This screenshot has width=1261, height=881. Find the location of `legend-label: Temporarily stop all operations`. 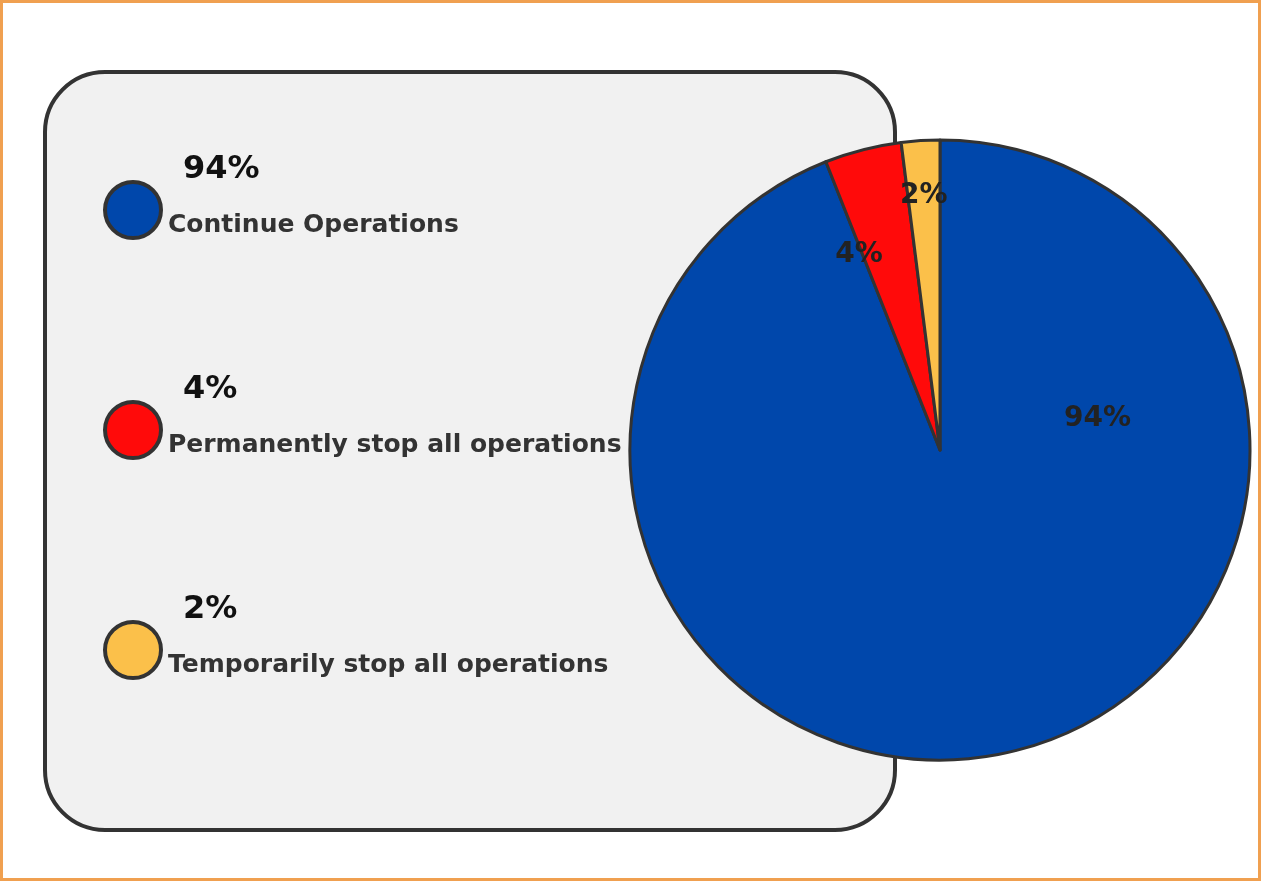

legend-label: Temporarily stop all operations is located at coordinates (388, 663).